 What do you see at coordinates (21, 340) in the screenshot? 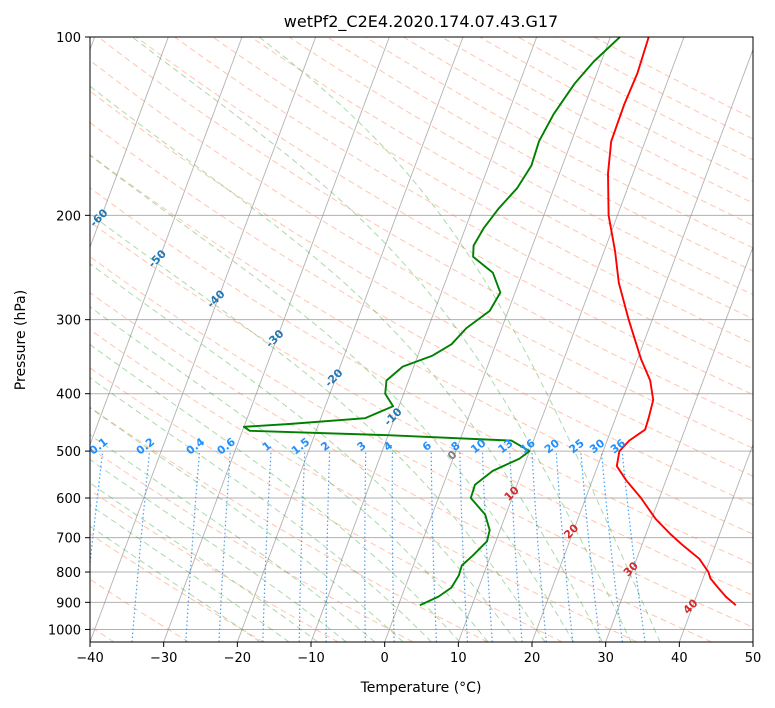
I see `y-axis-label: Pressure (hPa)` at bounding box center [21, 340].